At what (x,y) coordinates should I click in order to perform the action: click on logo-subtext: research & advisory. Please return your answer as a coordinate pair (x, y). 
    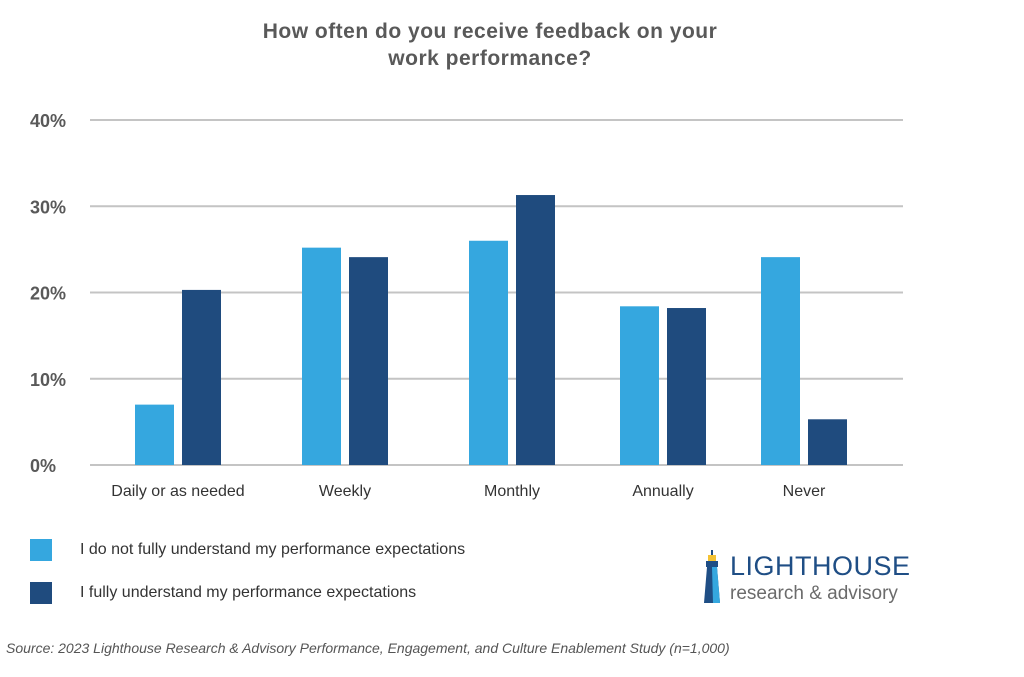
    Looking at the image, I should click on (814, 593).